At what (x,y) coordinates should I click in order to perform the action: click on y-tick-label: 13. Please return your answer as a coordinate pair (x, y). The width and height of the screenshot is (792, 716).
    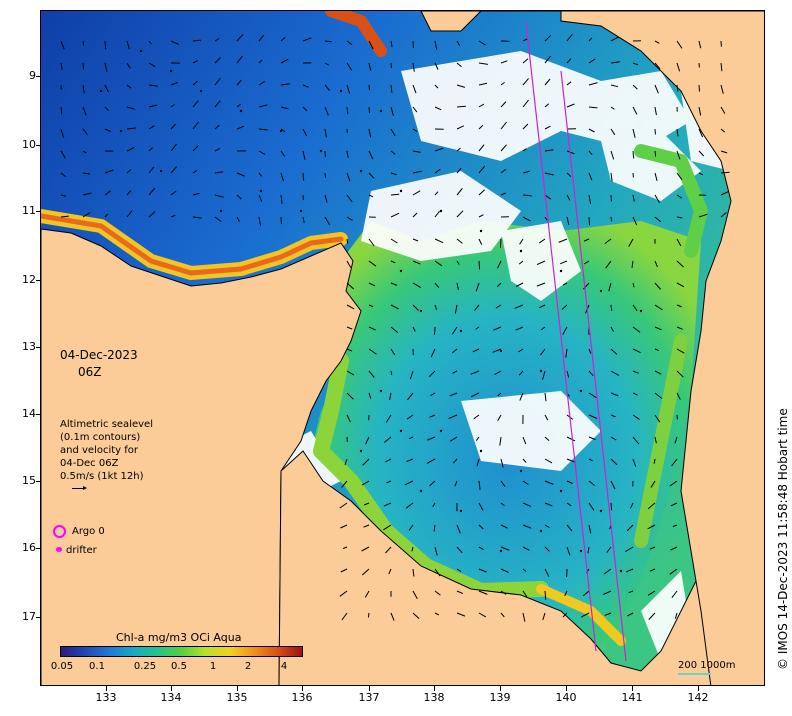
    Looking at the image, I should click on (29, 346).